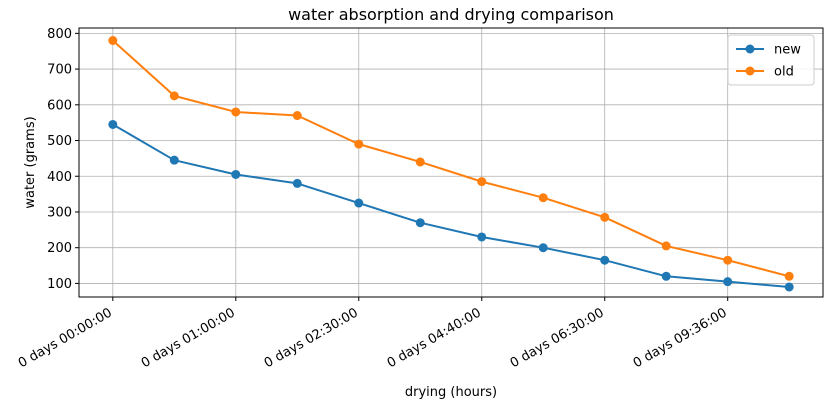 This screenshot has width=825, height=405. I want to click on legend-label-old: old, so click(784, 72).